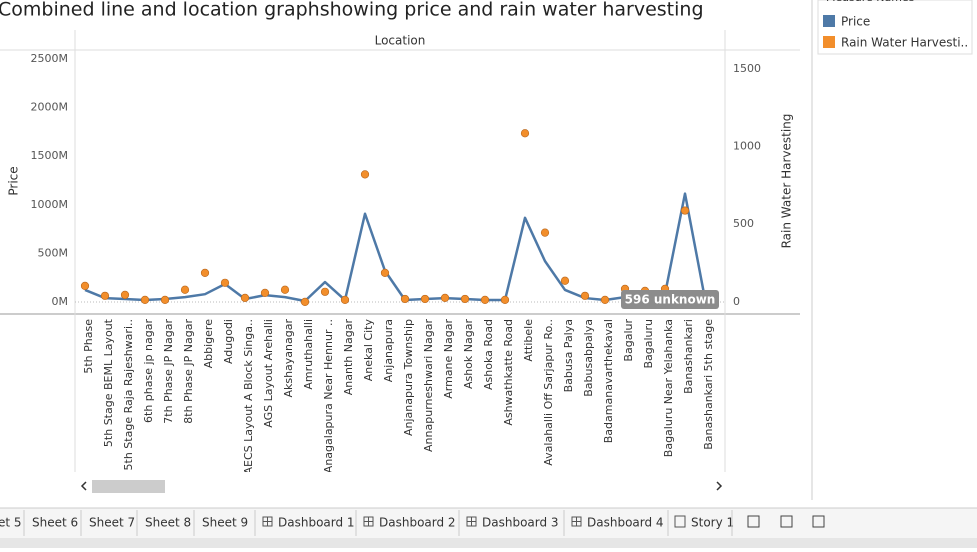 This screenshot has height=552, width=977. I want to click on x-tick-label: 5th Stage BEML Layout, so click(108, 382).